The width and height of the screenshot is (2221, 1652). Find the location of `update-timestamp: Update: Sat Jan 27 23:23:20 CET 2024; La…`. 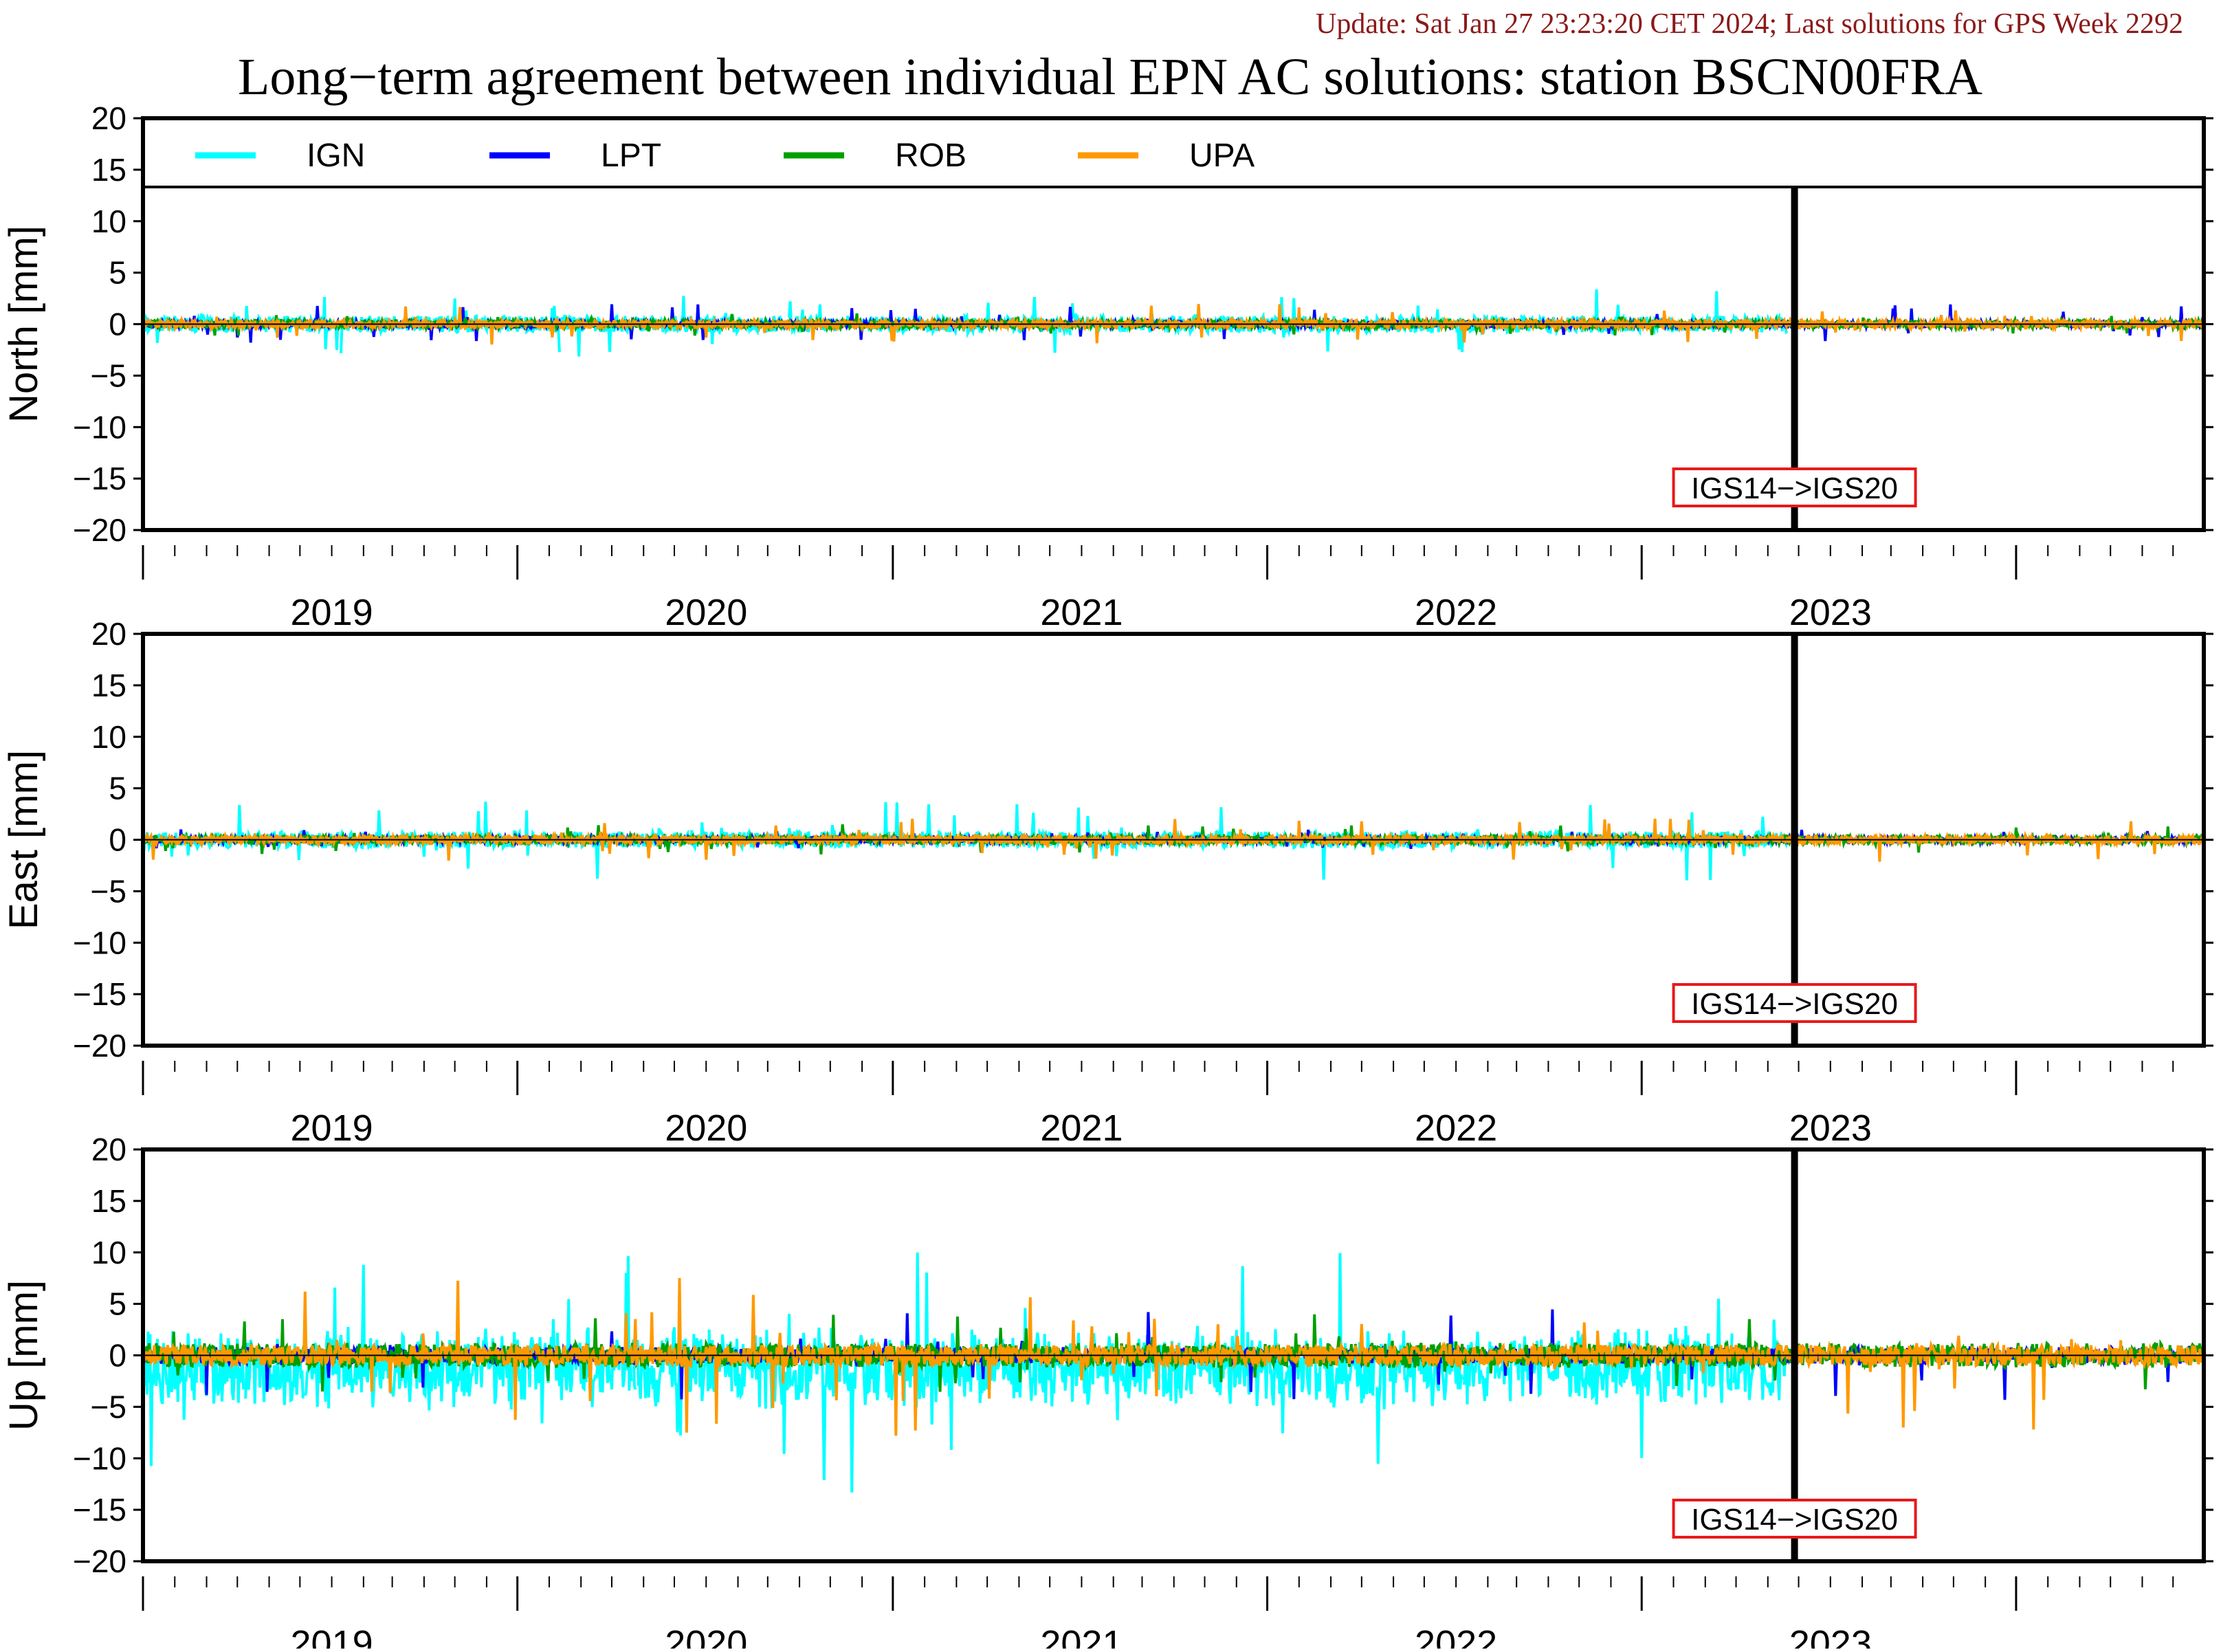

update-timestamp: Update: Sat Jan 27 23:23:20 CET 2024; La… is located at coordinates (1749, 24).